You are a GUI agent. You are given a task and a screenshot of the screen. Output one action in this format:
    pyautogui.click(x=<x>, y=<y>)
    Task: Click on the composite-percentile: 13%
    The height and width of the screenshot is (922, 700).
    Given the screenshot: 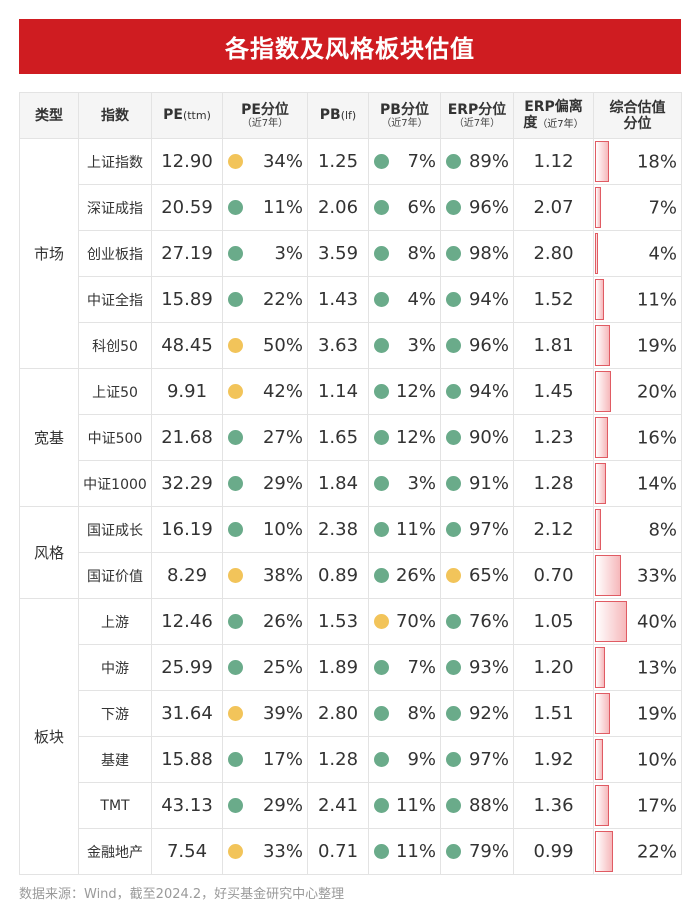 What is the action you would take?
    pyautogui.click(x=656, y=667)
    